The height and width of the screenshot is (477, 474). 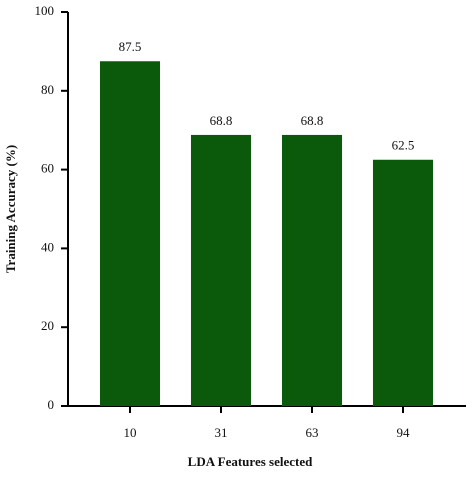 What do you see at coordinates (47, 89) in the screenshot?
I see `y-tick-label: 80` at bounding box center [47, 89].